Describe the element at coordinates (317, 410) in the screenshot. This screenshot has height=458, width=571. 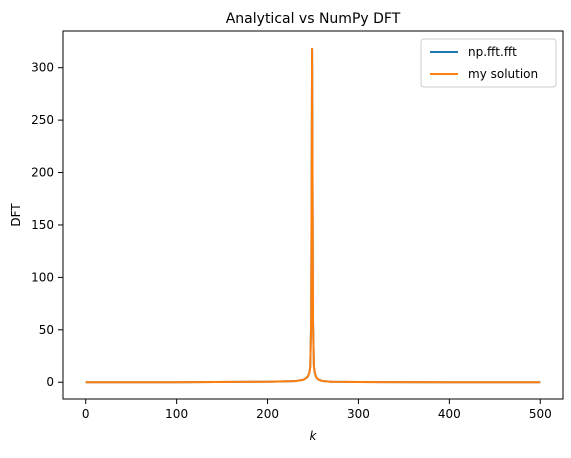
I see `x-axis: 0 100 200 300 400 500` at that location.